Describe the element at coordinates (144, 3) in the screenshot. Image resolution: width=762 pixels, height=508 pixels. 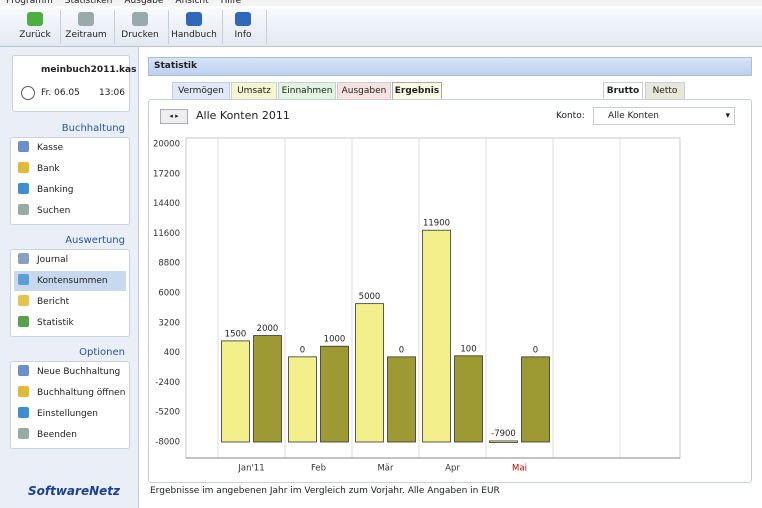
I see `menu-item: Ausgabe` at that location.